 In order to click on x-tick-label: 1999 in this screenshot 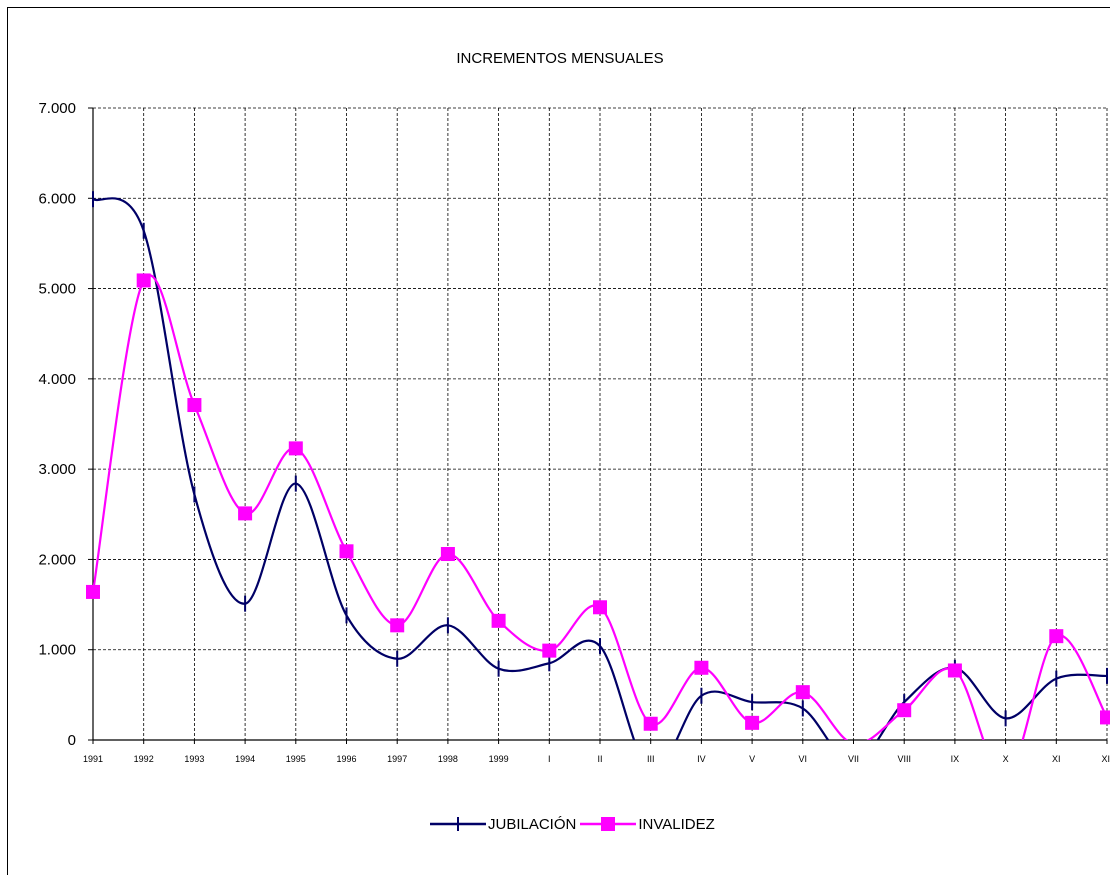, I will do `click(499, 759)`.